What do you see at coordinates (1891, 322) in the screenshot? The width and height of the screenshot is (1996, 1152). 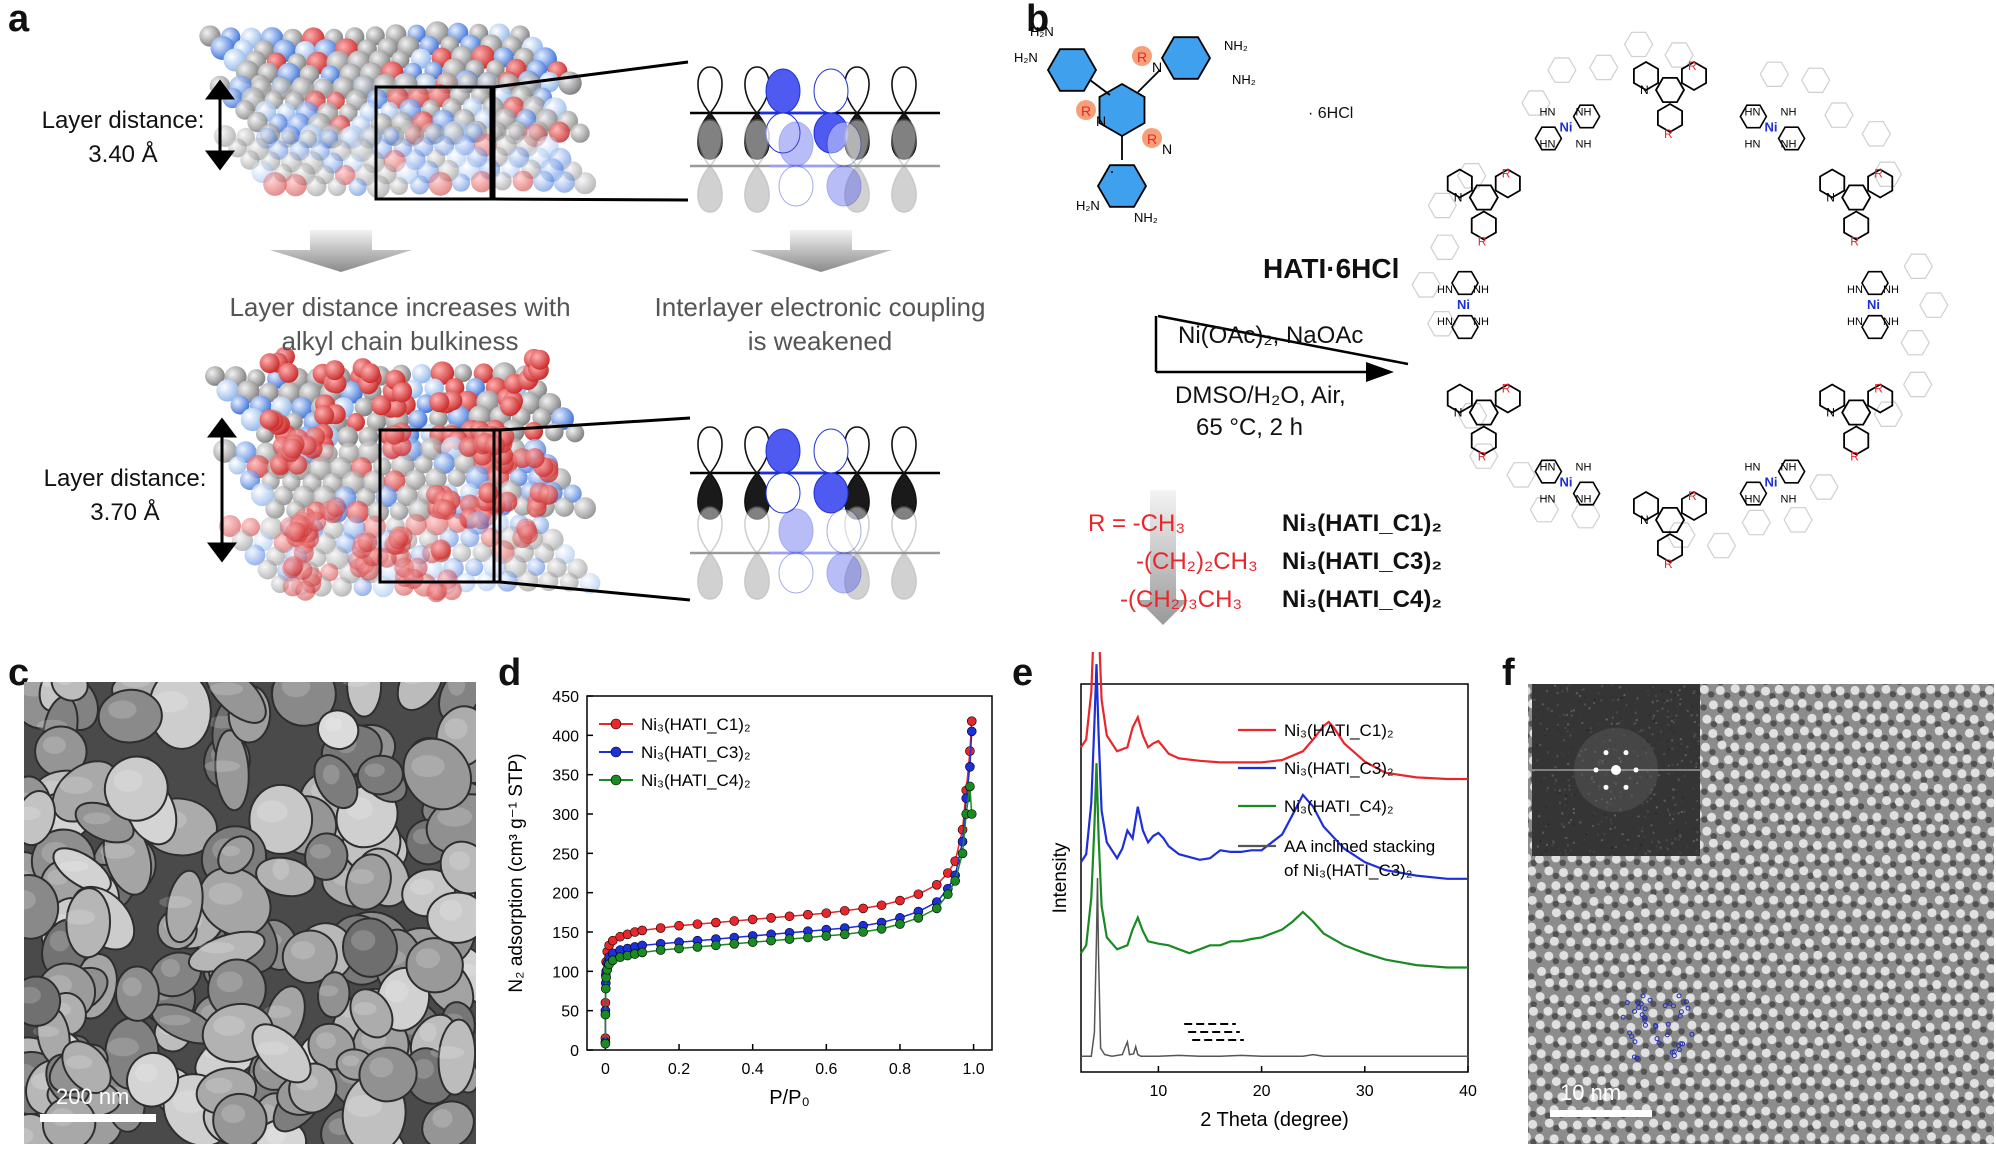 I see `nh-label: NH` at bounding box center [1891, 322].